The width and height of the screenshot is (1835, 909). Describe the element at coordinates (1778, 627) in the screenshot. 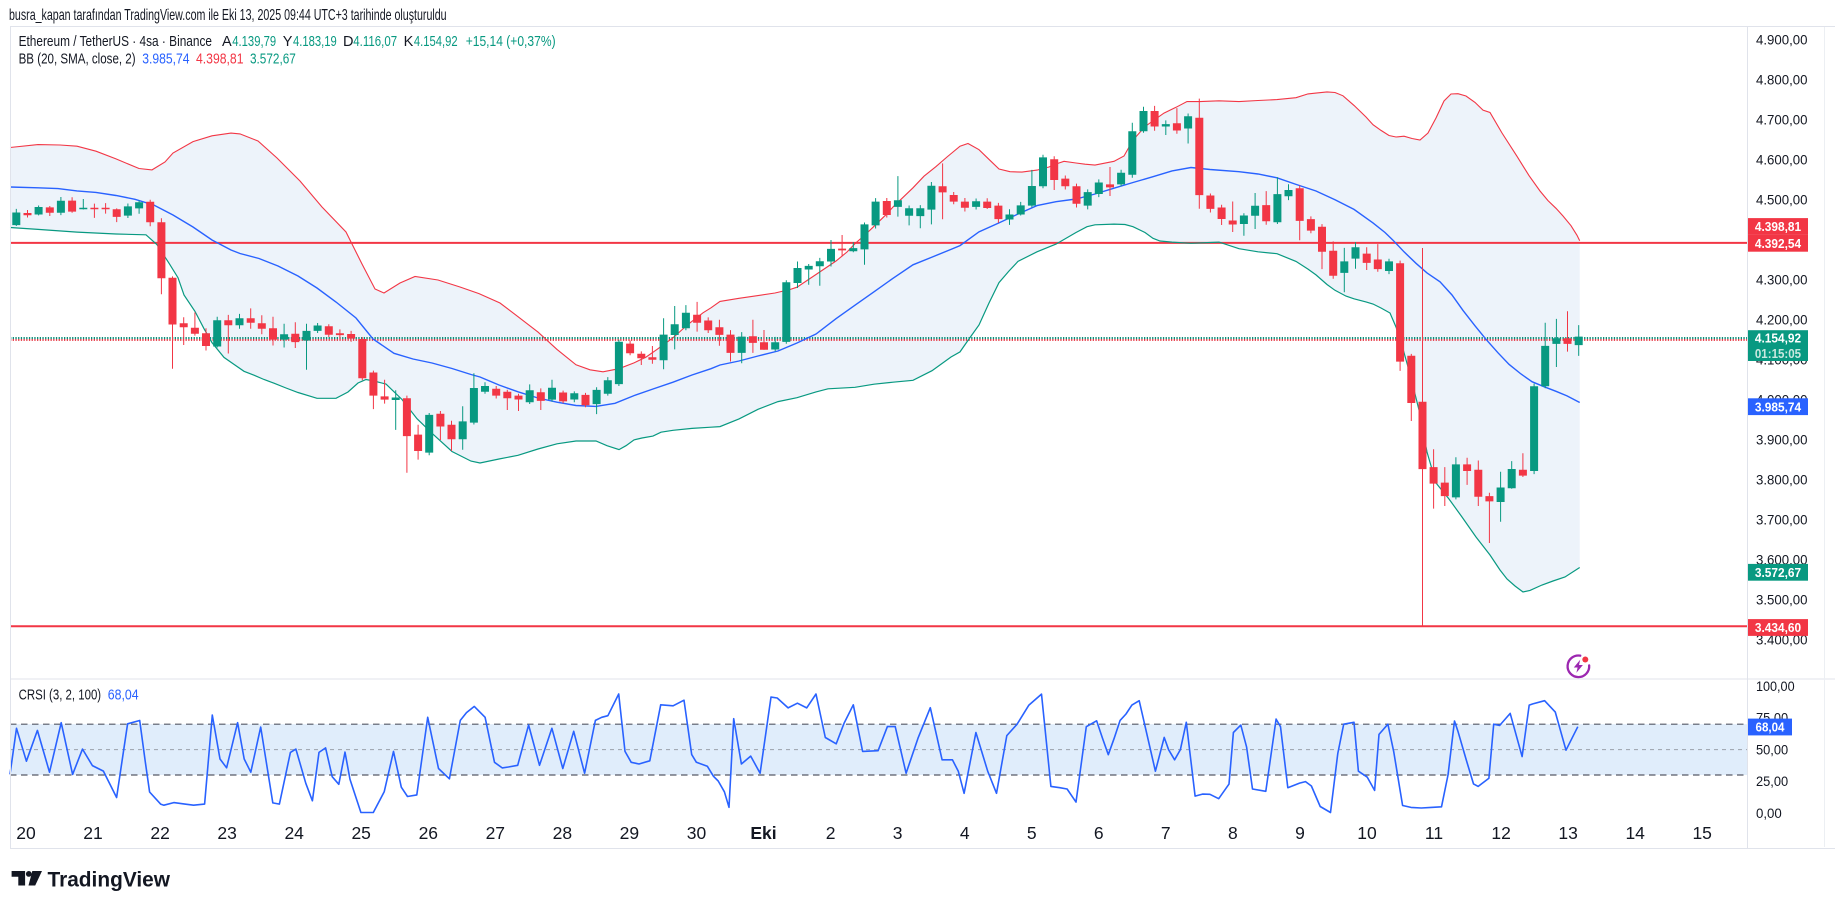

I see `svg-text: 3.434,60` at that location.